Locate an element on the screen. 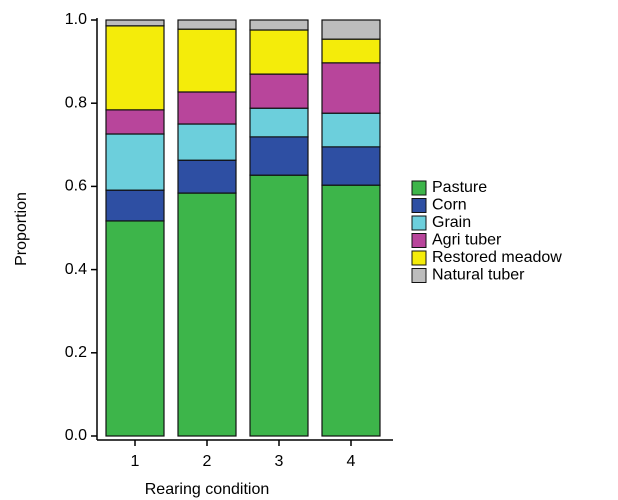 The width and height of the screenshot is (618, 500). y-tick-label: 0.2 is located at coordinates (76, 352).